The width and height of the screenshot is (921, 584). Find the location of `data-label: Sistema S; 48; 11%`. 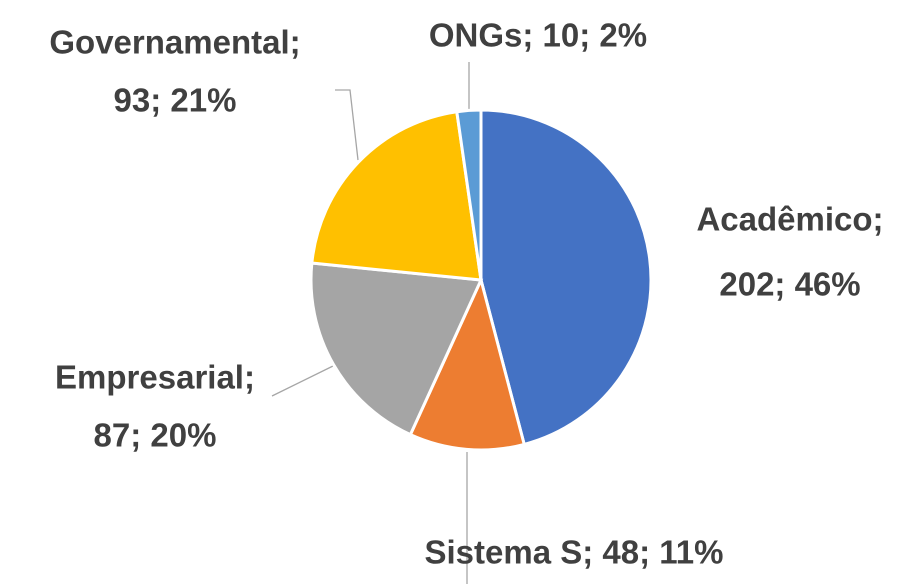

data-label: Sistema S; 48; 11% is located at coordinates (574, 552).